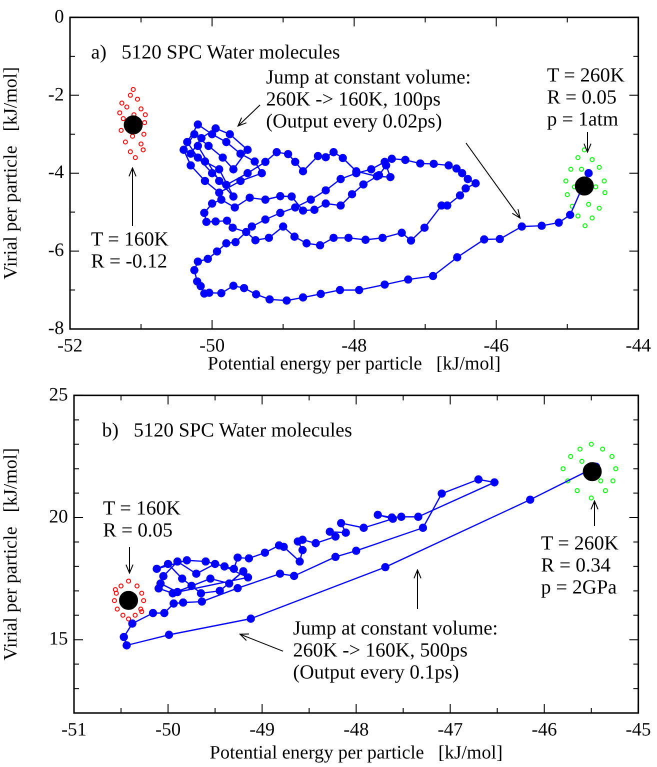 This screenshot has width=657, height=767. Describe the element at coordinates (262, 729) in the screenshot. I see `x-tick-label: -49` at that location.